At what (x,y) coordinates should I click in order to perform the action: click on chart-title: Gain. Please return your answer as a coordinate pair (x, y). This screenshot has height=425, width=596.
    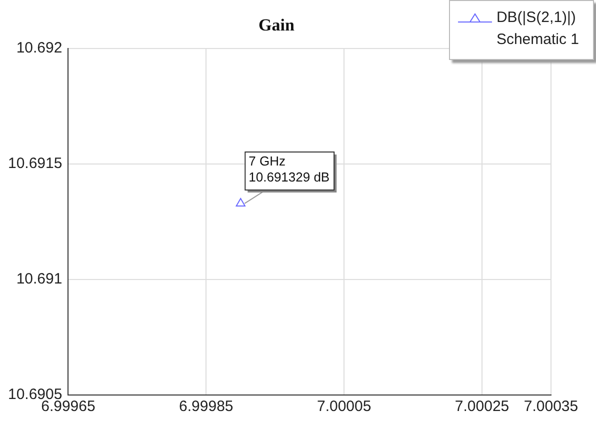
    Looking at the image, I should click on (276, 25).